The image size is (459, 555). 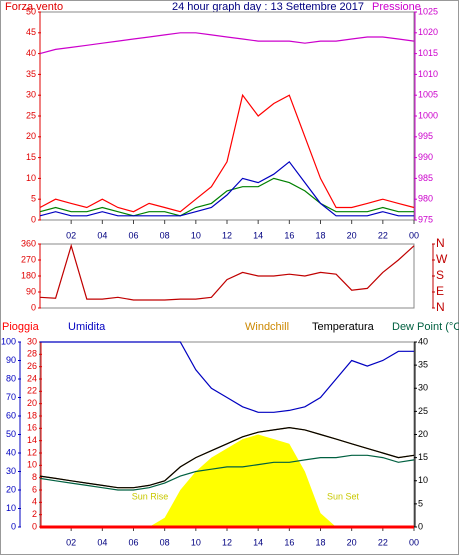 I want to click on y-tick-label: 270, so click(x=28, y=259).